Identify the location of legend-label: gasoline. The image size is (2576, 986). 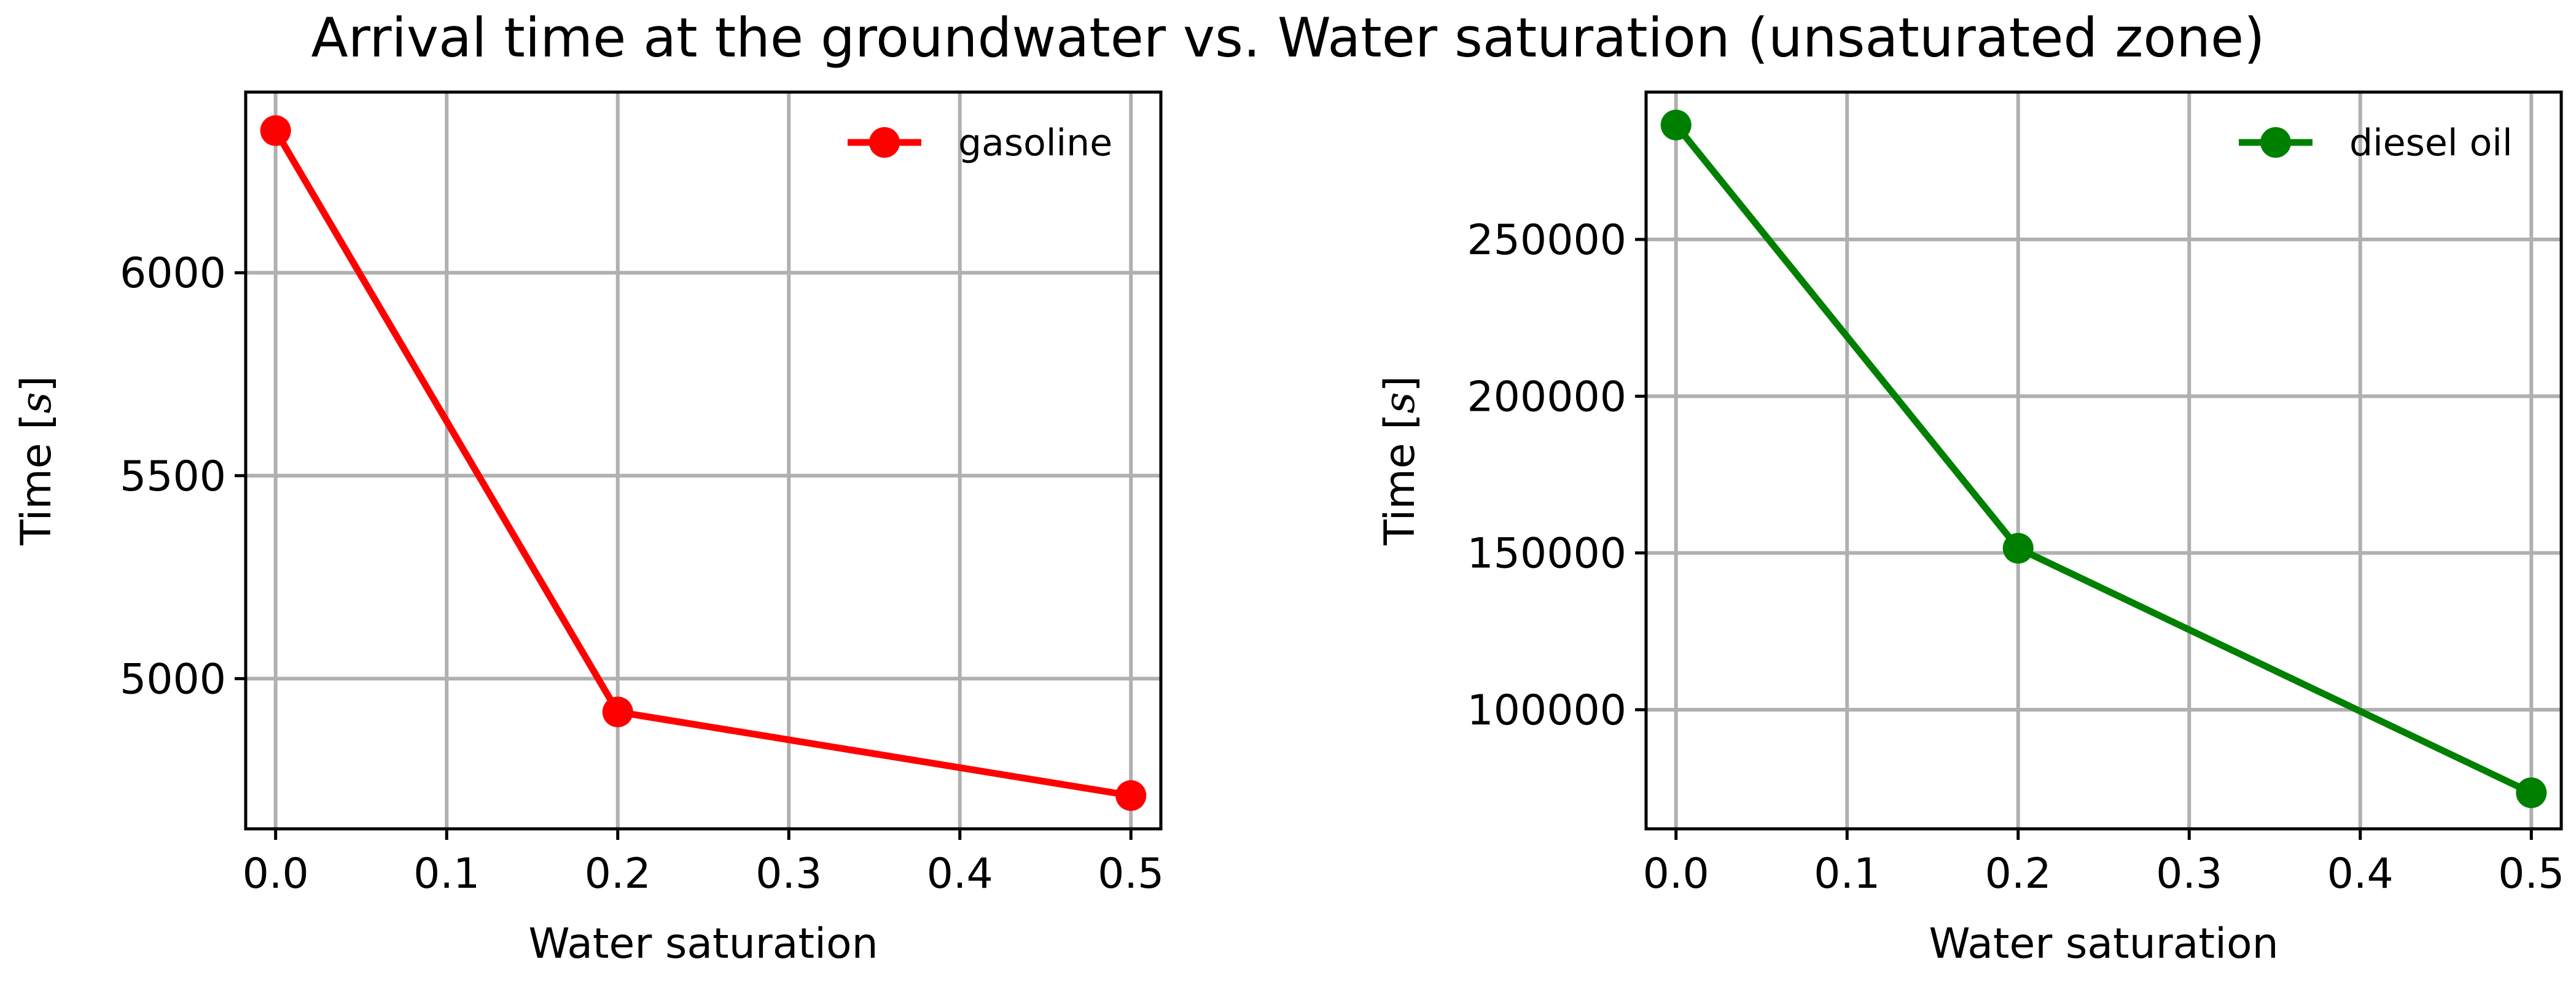
(1035, 143).